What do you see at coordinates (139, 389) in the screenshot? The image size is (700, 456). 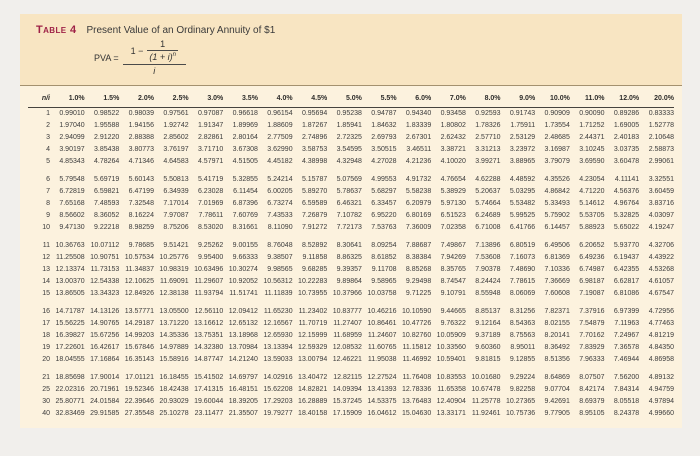 I see `value-cell: 19.52346` at bounding box center [139, 389].